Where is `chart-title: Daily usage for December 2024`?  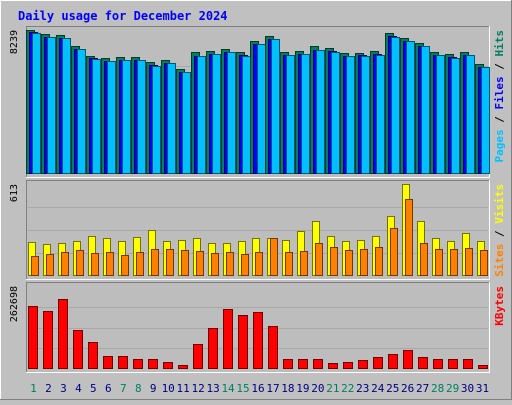
chart-title: Daily usage for December 2024 is located at coordinates (123, 16).